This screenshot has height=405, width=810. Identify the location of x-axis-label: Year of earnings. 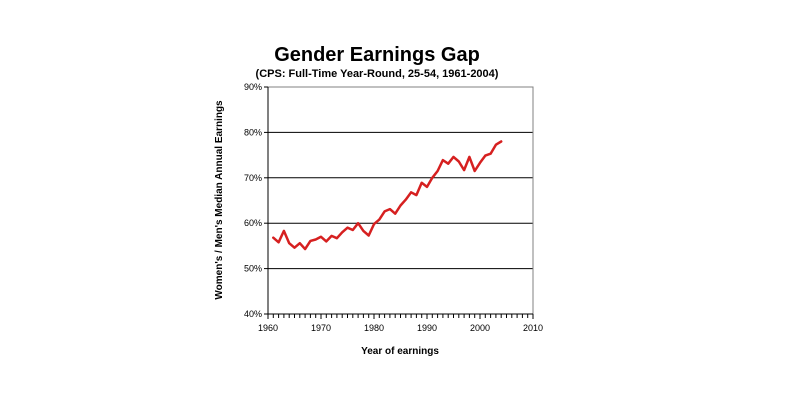
(400, 351).